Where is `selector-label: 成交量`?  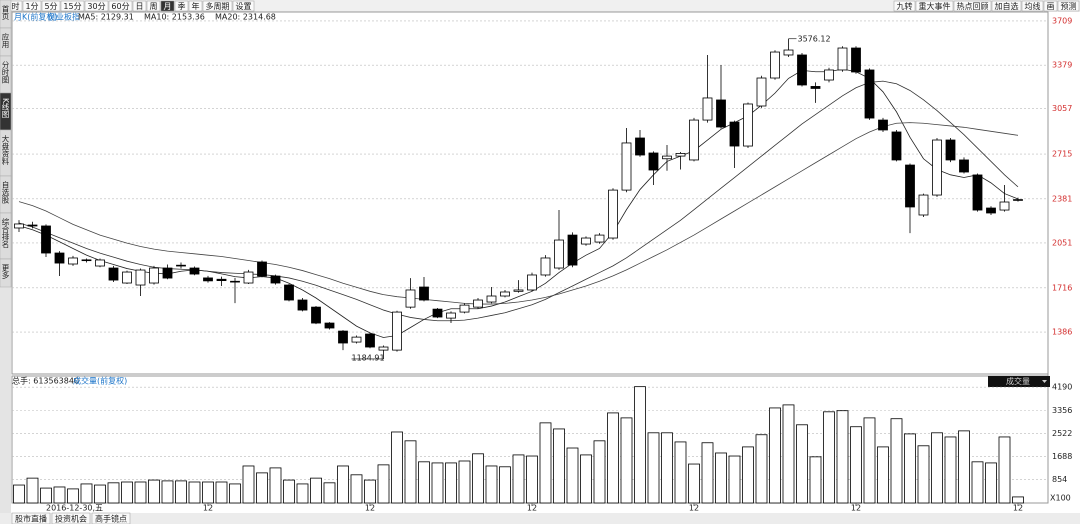
selector-label: 成交量 is located at coordinates (1018, 381).